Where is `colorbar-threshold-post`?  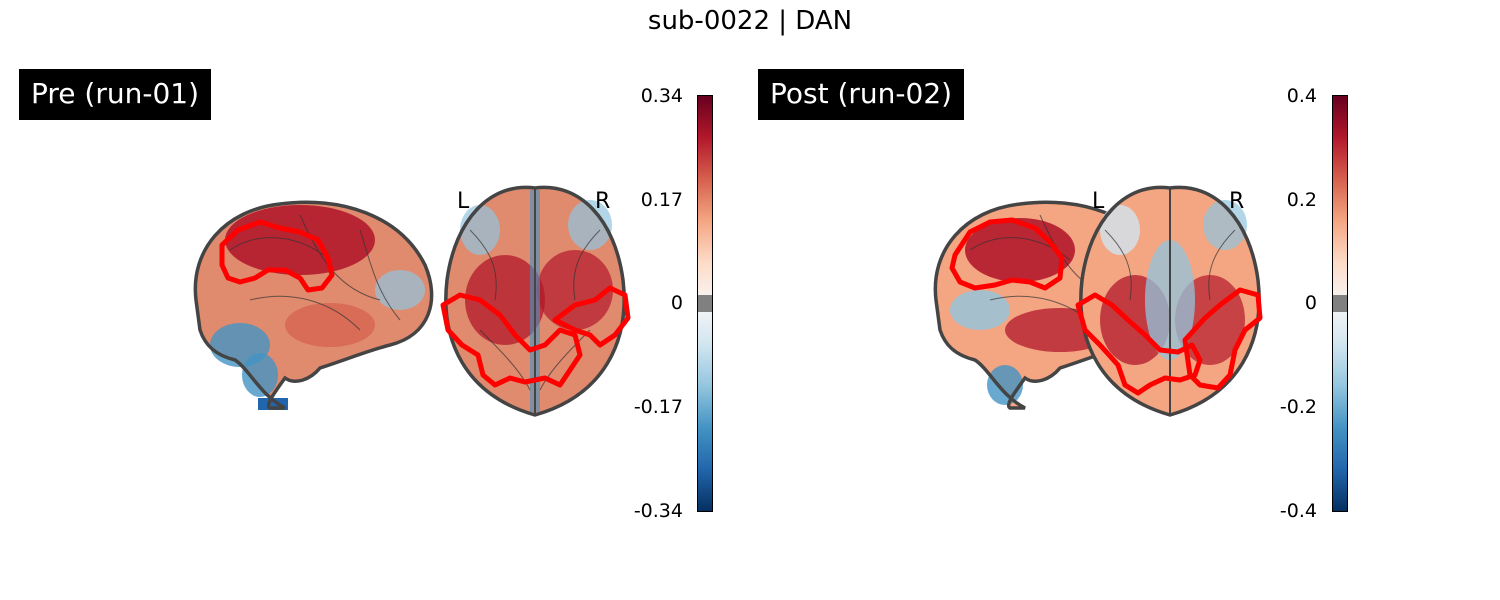
colorbar-threshold-post is located at coordinates (1340, 303).